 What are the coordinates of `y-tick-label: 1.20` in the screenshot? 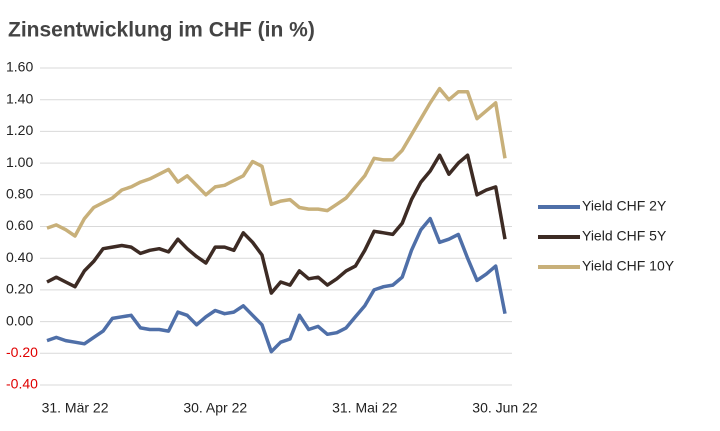 It's located at (19, 130).